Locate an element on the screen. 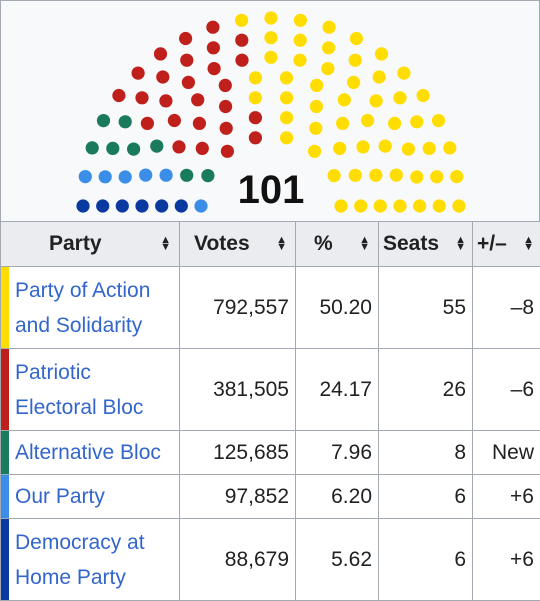 The height and width of the screenshot is (601, 540). col-percent-header: % ▲▼ is located at coordinates (337, 244).